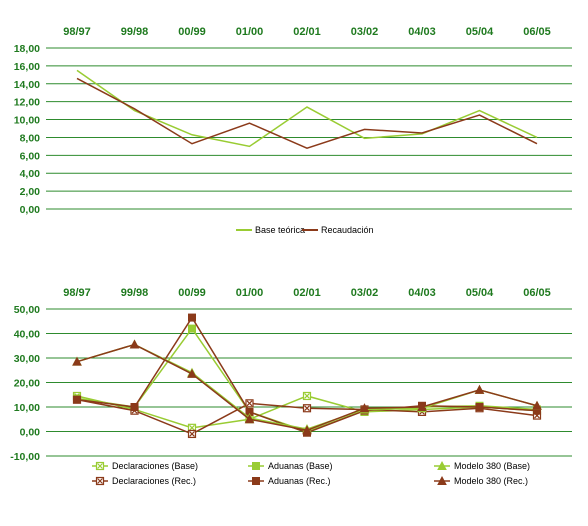  I want to click on series-base-te-rica, so click(307, 108).